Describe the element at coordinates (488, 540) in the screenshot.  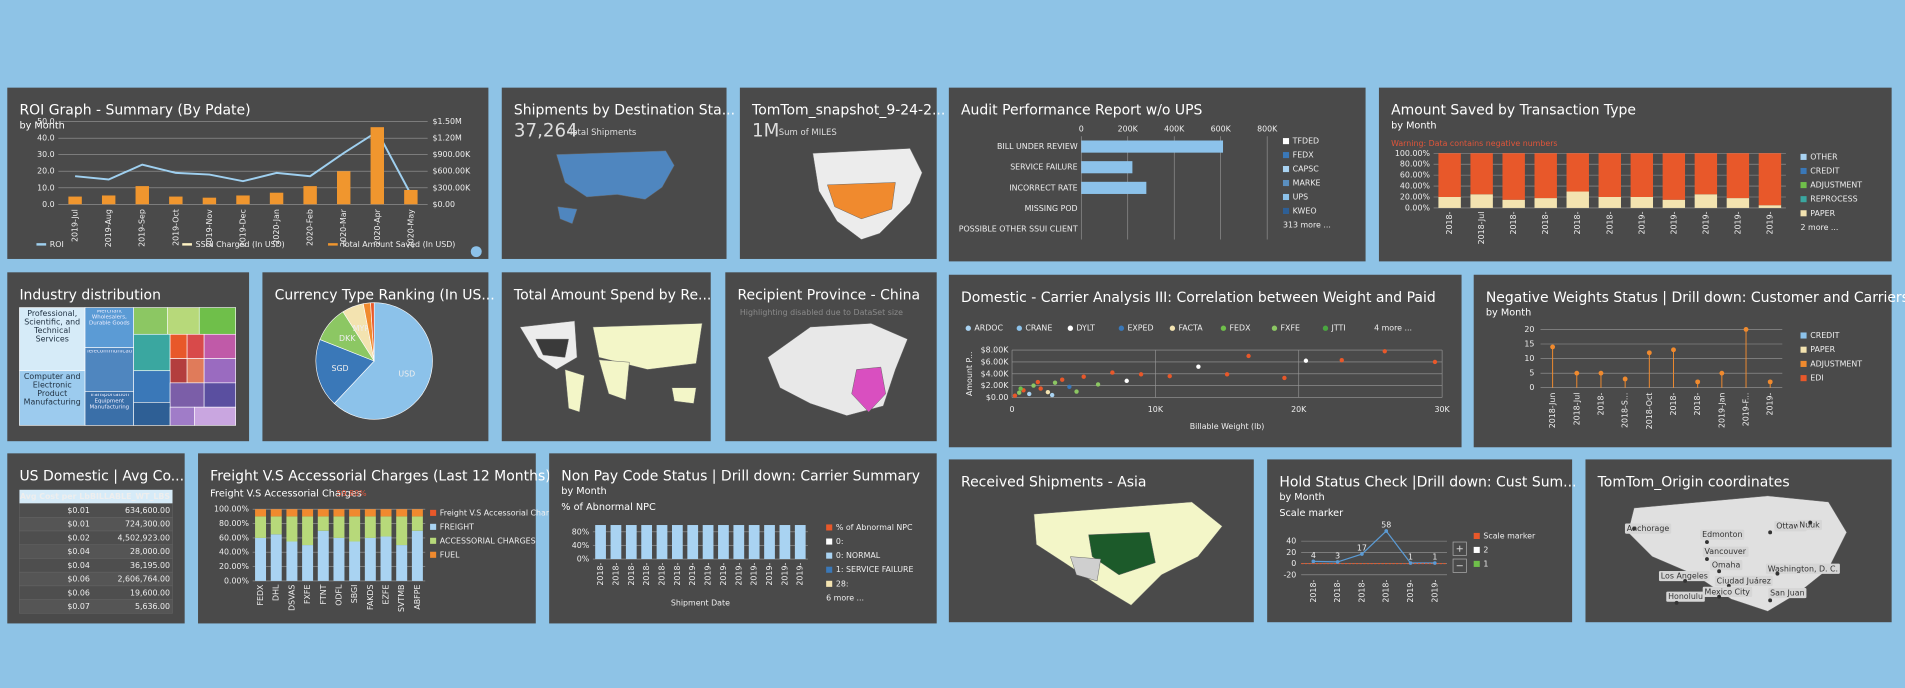
I see `legend-label: ACCESSORIAL CHARGES` at that location.